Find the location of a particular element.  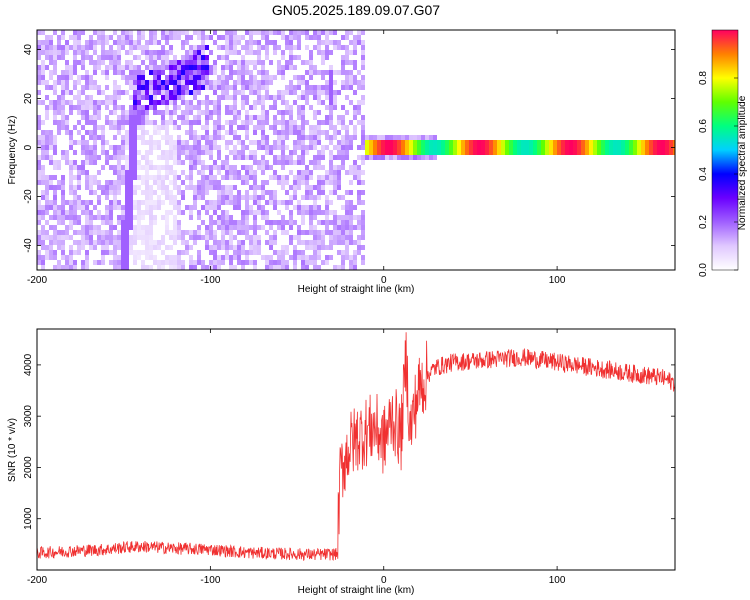

spectrogram-x-tick-label: -200 is located at coordinates (37, 280).